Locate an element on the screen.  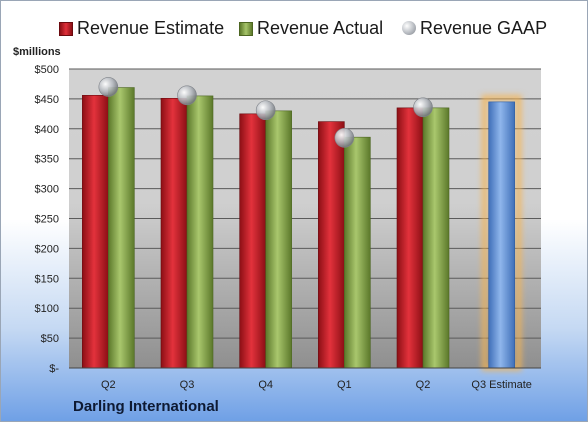
legend-label-actual: Revenue Actual is located at coordinates (320, 28).